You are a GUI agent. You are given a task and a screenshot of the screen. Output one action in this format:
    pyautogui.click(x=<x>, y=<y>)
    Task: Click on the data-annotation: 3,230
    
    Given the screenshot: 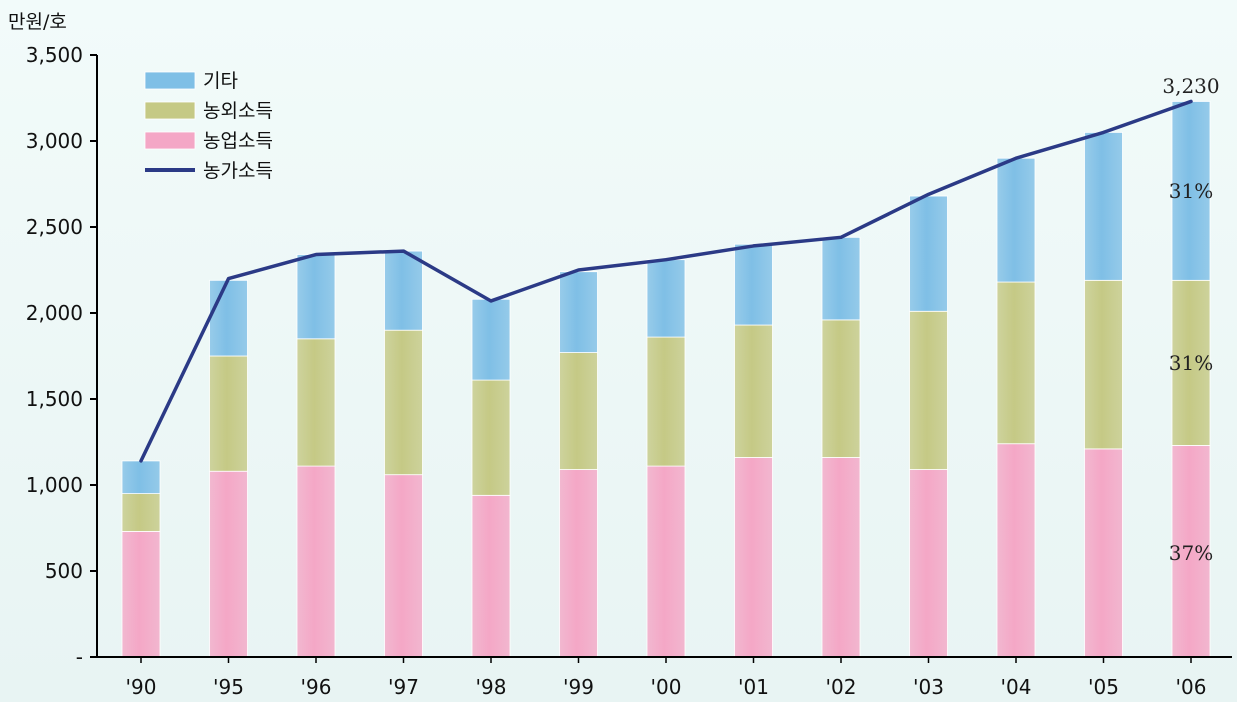 What is the action you would take?
    pyautogui.click(x=1190, y=86)
    